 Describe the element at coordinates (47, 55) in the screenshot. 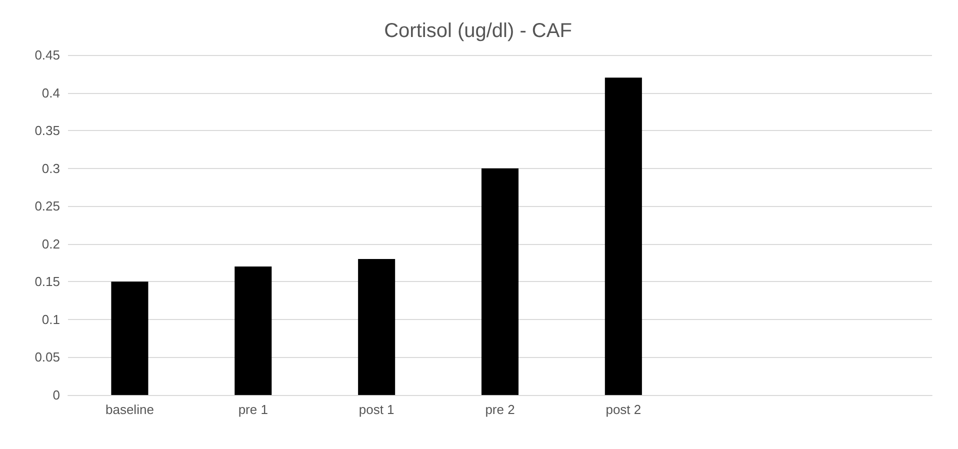

I see `y-tick-label: 0.45` at that location.